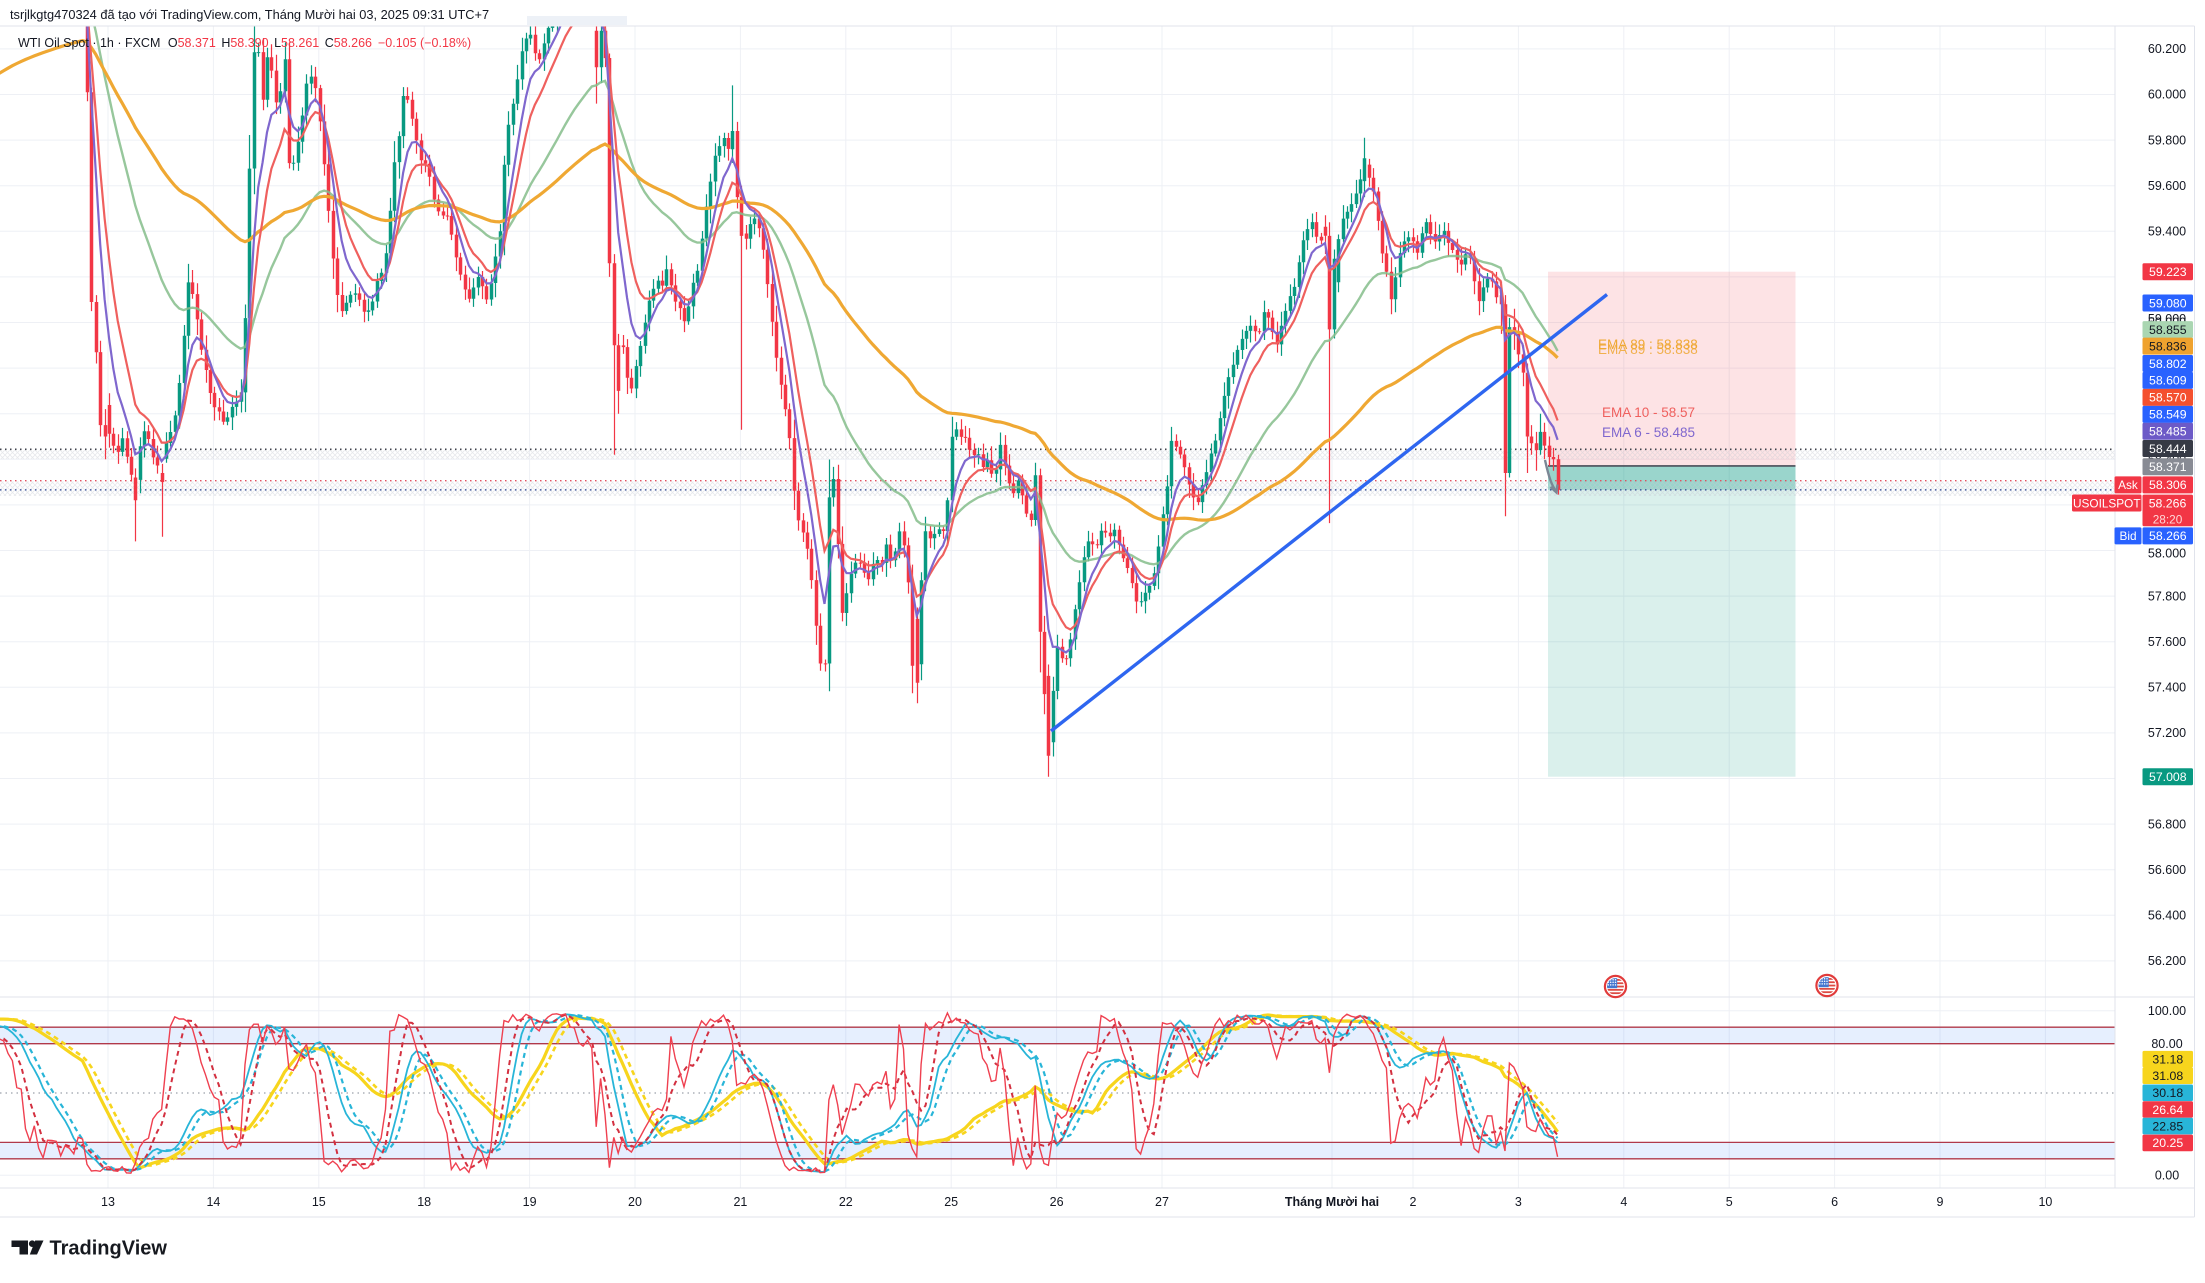  What do you see at coordinates (2168, 303) in the screenshot?
I see `svg-text: 59.080` at bounding box center [2168, 303].